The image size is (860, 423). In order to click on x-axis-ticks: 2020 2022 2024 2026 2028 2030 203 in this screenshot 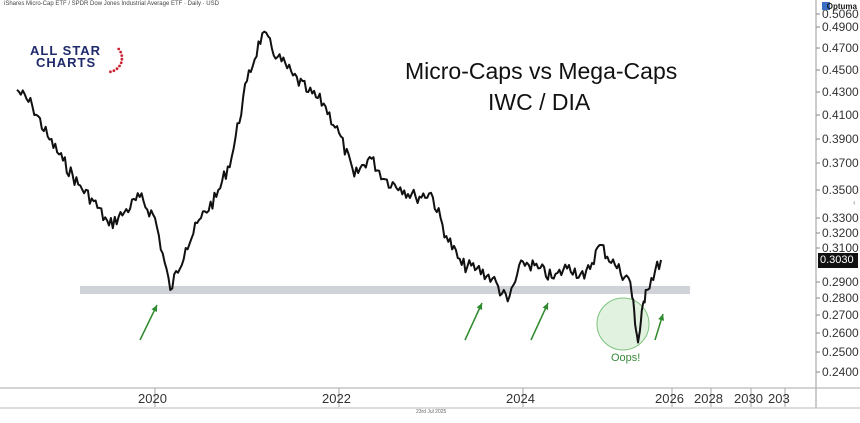, I will do `click(464, 397)`.